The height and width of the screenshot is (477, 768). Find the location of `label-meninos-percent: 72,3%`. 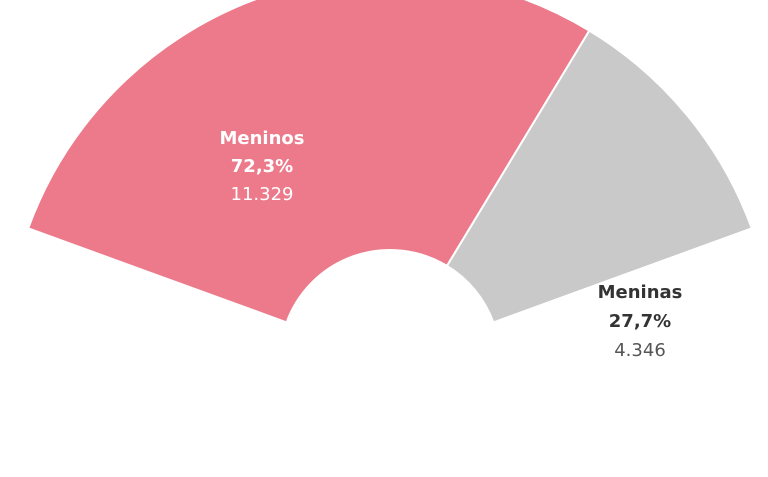

label-meninos-percent: 72,3% is located at coordinates (262, 166).